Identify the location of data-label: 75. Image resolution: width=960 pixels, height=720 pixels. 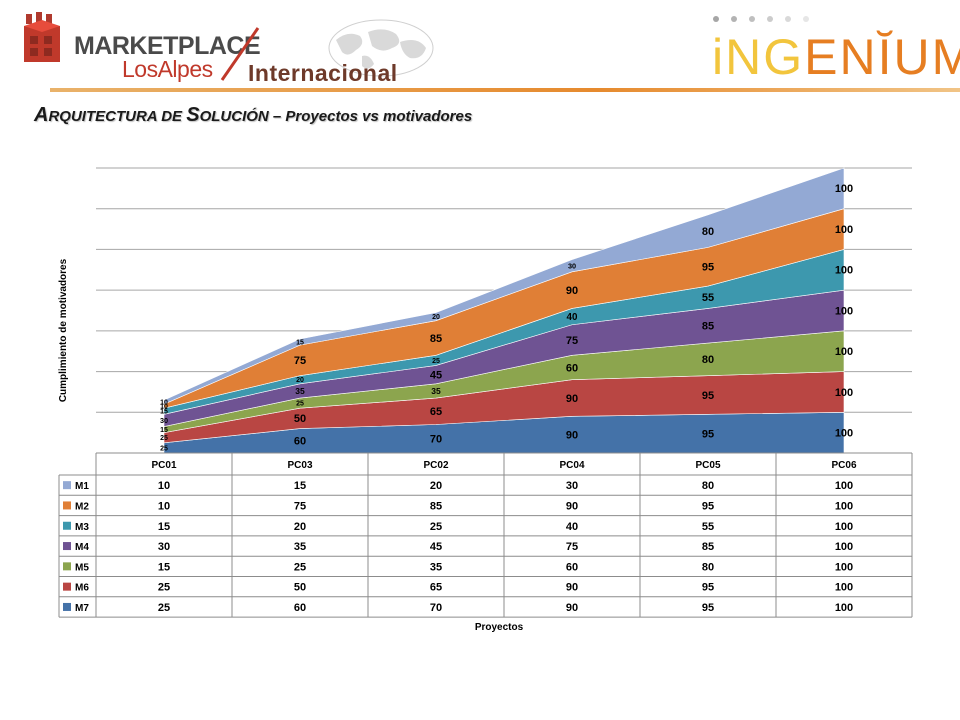
(572, 341).